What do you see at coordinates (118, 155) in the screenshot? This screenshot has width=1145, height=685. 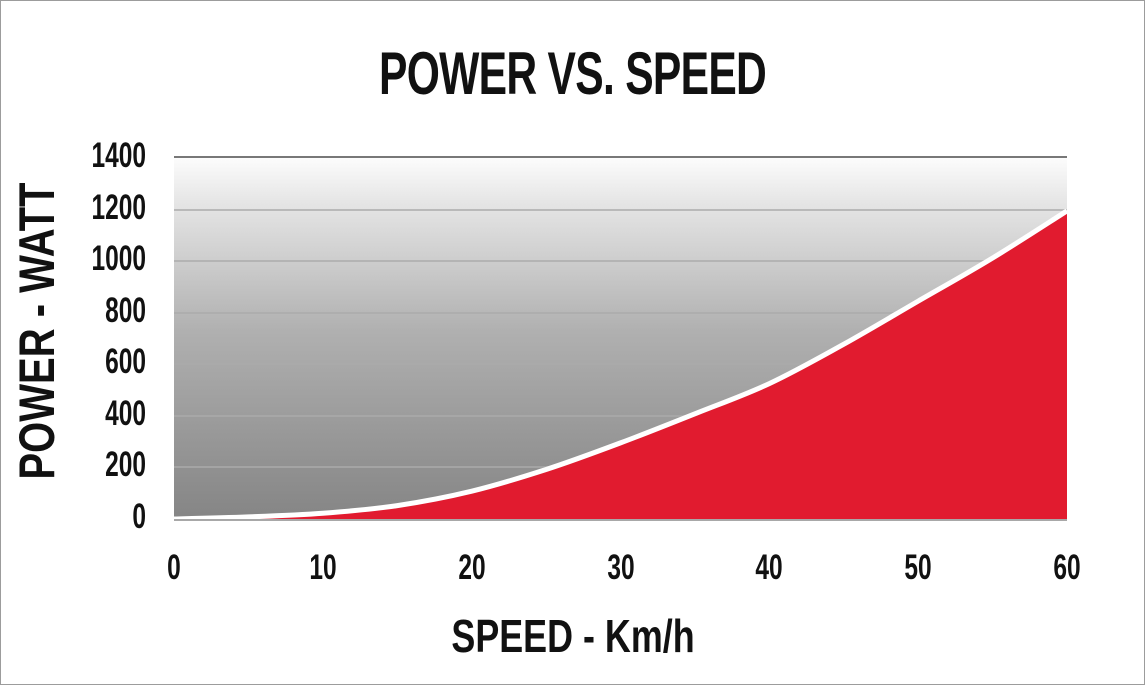 I see `y-tick-label-1400: 1400` at bounding box center [118, 155].